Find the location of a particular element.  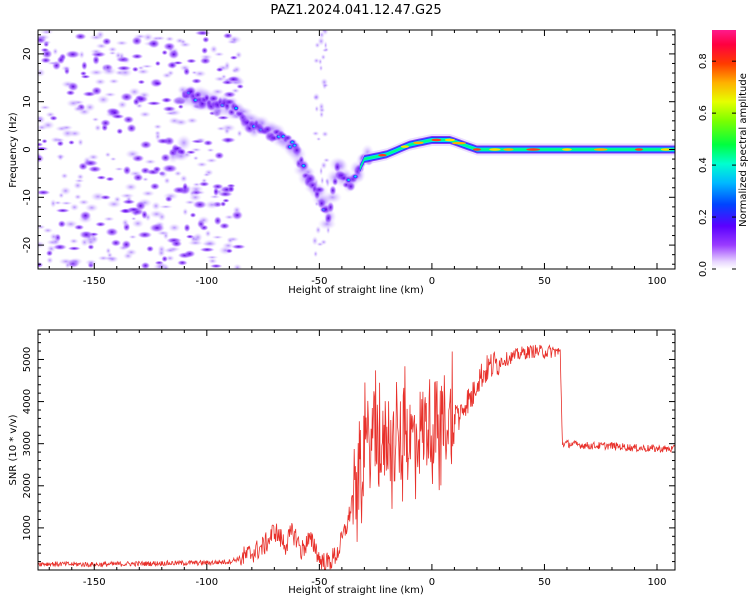

y-tick-label: 20 is located at coordinates (27, 54).